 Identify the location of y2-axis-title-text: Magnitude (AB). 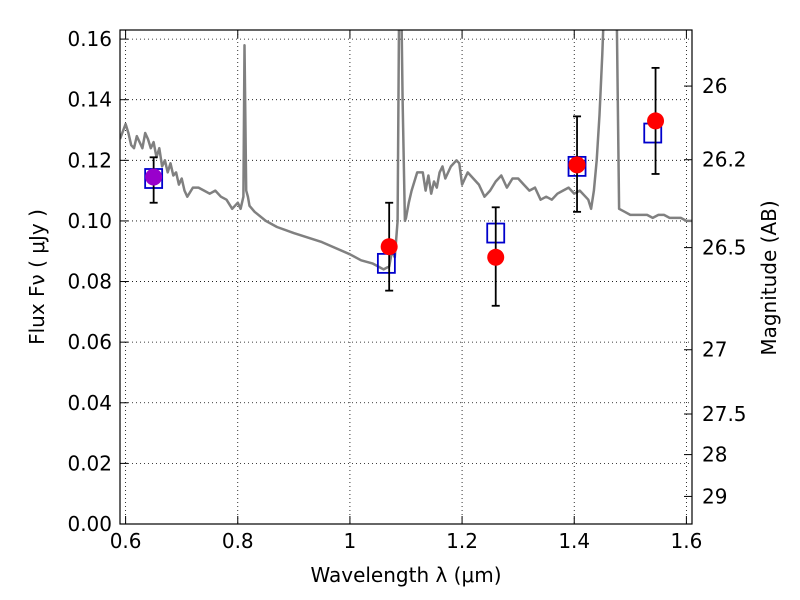
(769, 277).